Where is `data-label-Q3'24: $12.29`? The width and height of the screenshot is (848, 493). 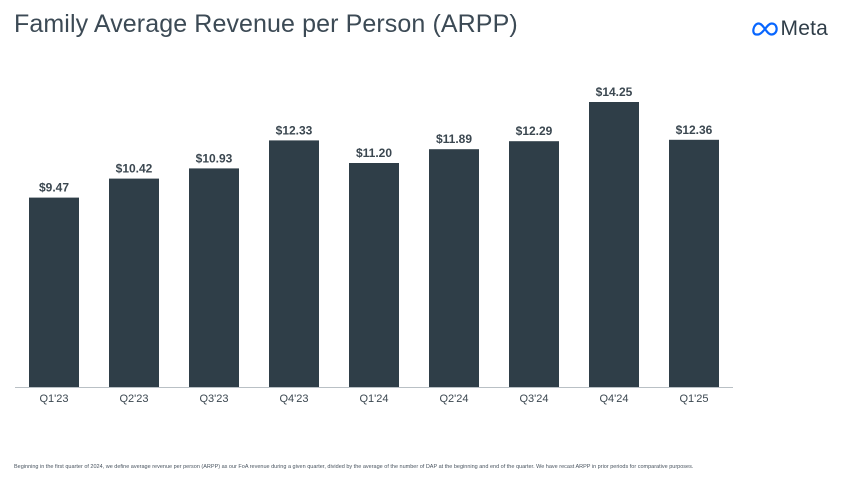
data-label-Q3'24: $12.29 is located at coordinates (534, 131).